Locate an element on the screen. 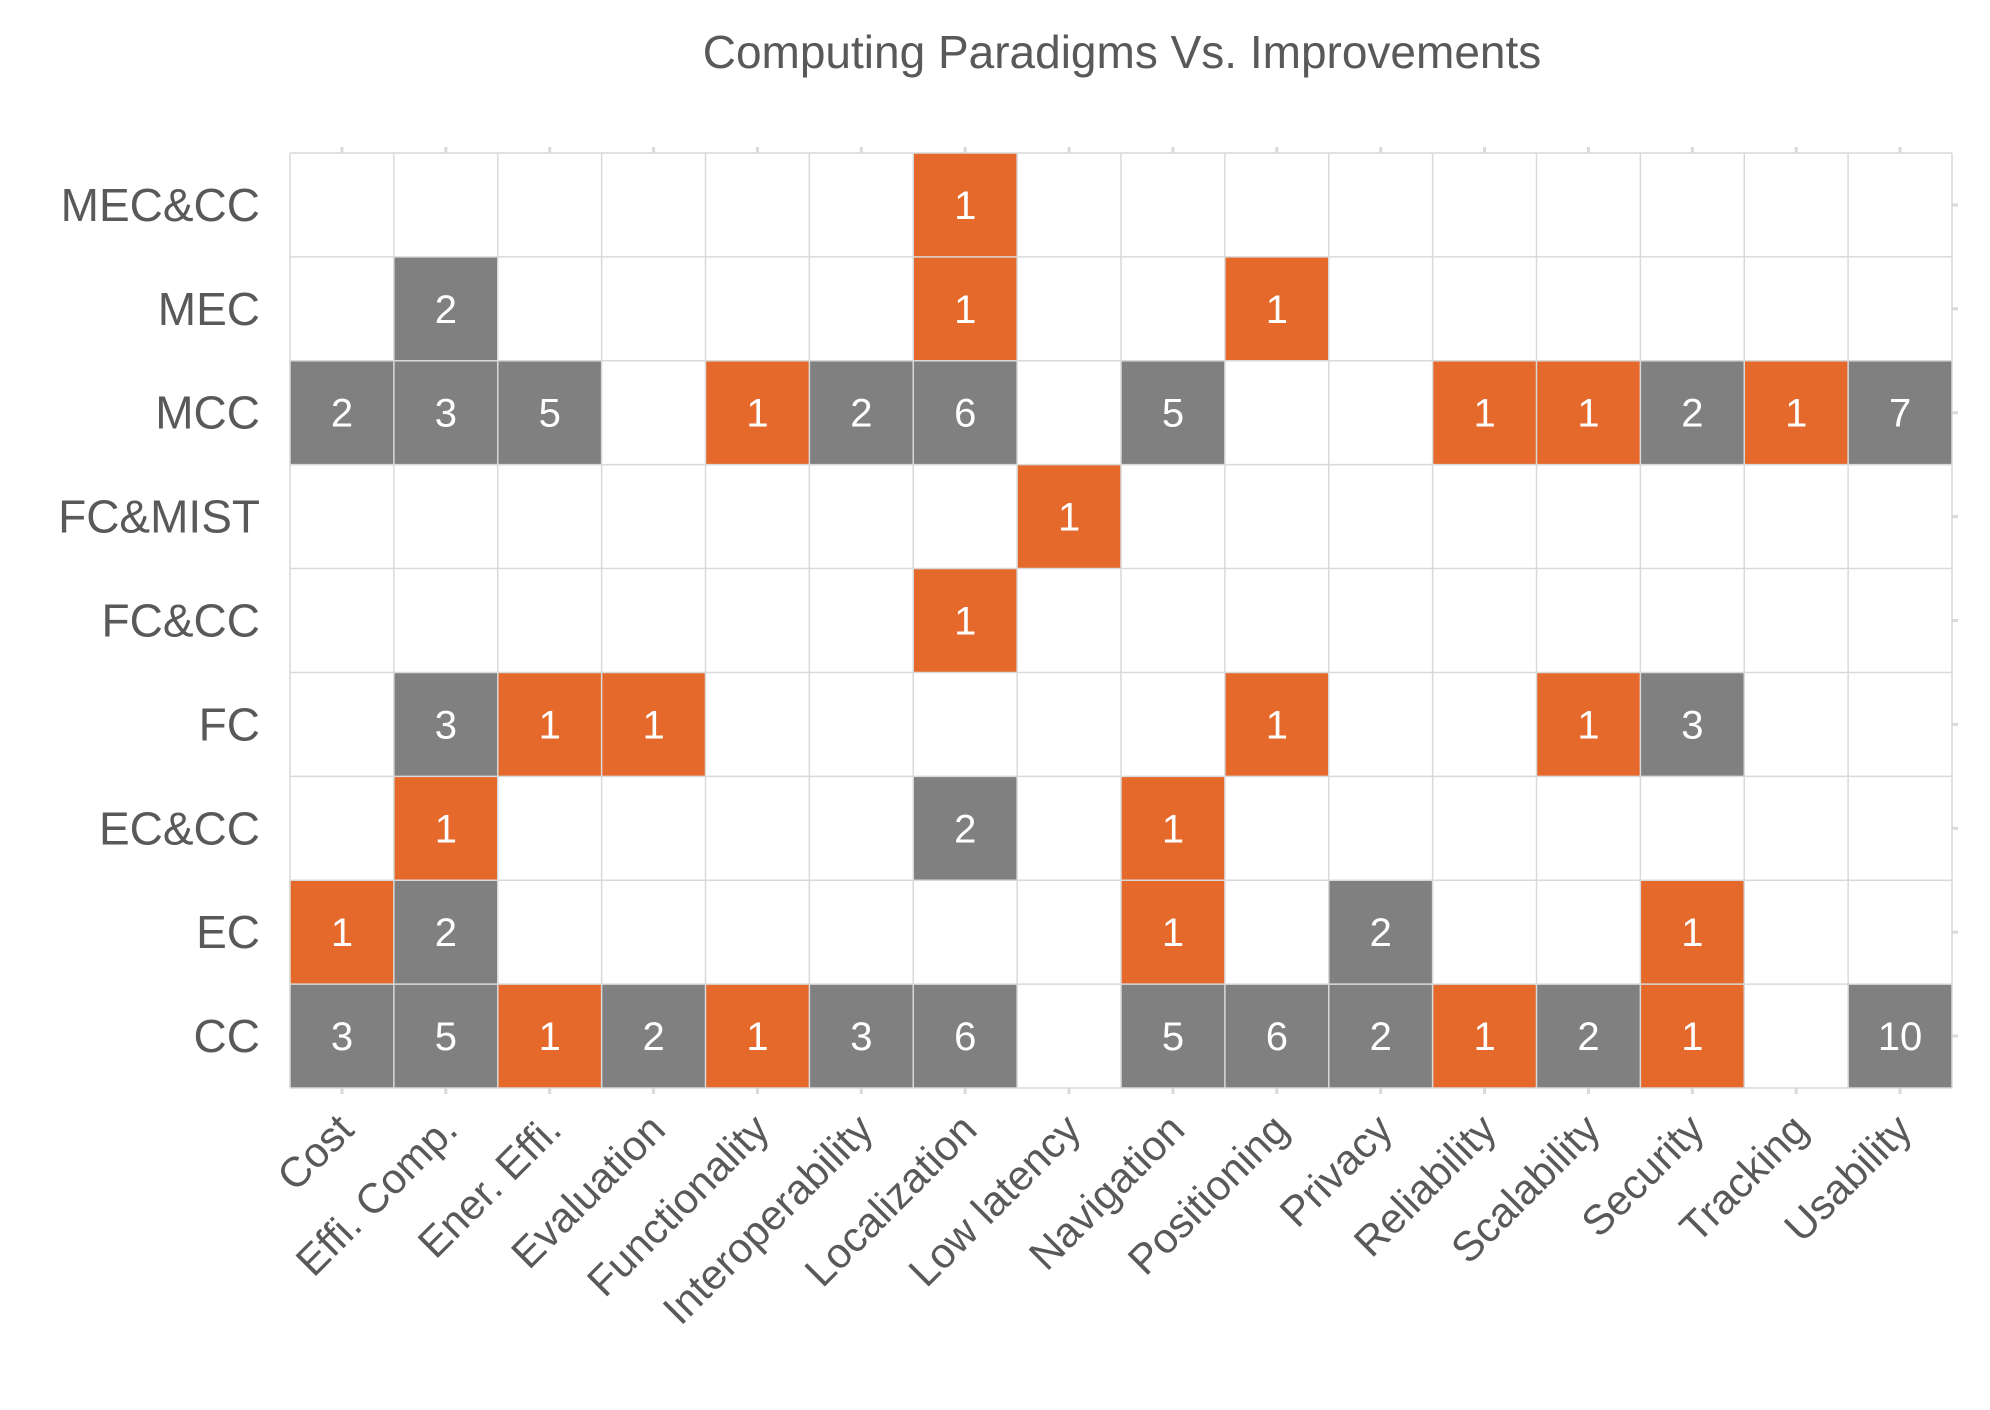 The width and height of the screenshot is (1990, 1410). heatmap-cell-cc-cost is located at coordinates (342, 1036).